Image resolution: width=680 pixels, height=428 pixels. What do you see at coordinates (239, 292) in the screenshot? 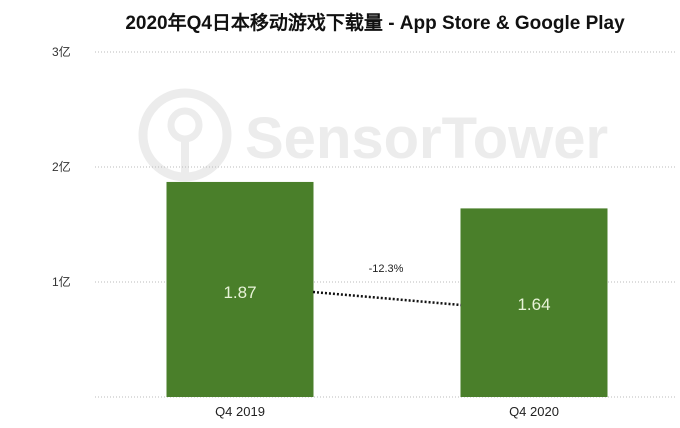
I see `data-label: 1.87` at bounding box center [239, 292].